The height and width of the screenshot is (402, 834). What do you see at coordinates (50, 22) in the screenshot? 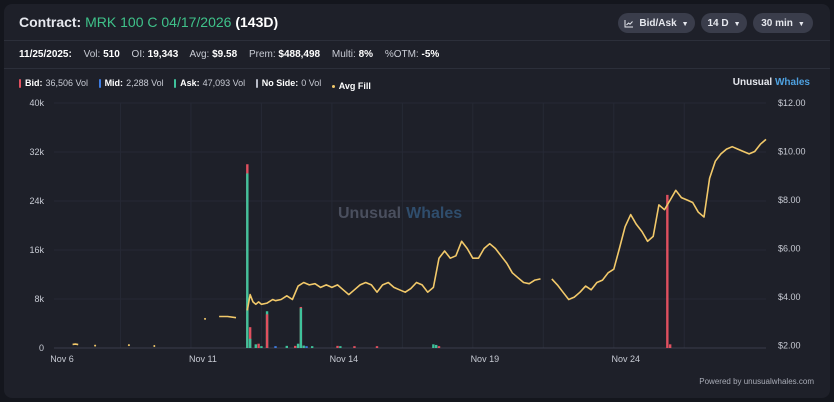
I see `contract-label: Contract:` at bounding box center [50, 22].